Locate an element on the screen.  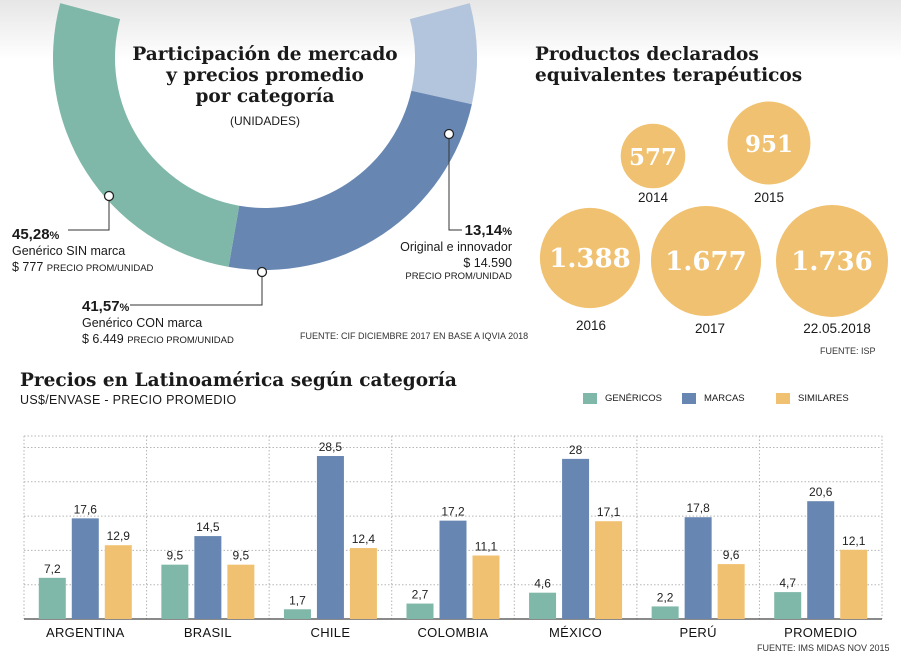
segment-name: Genérico SIN marca is located at coordinates (69, 251).